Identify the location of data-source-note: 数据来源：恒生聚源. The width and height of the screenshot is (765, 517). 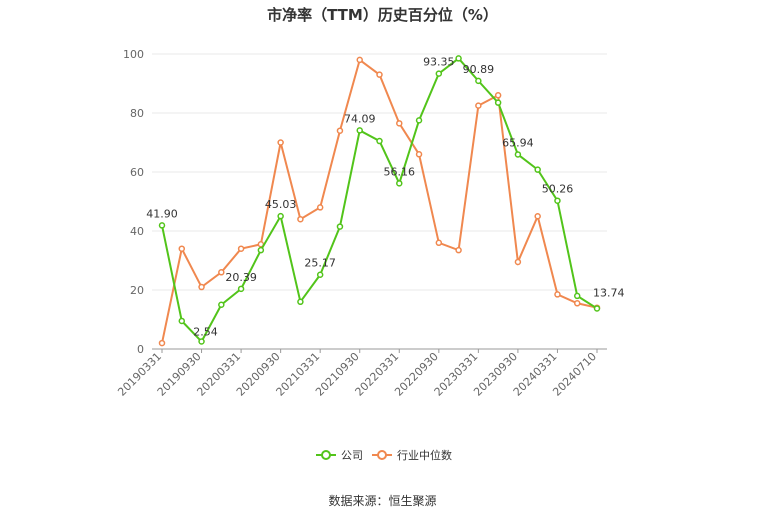
(382, 501).